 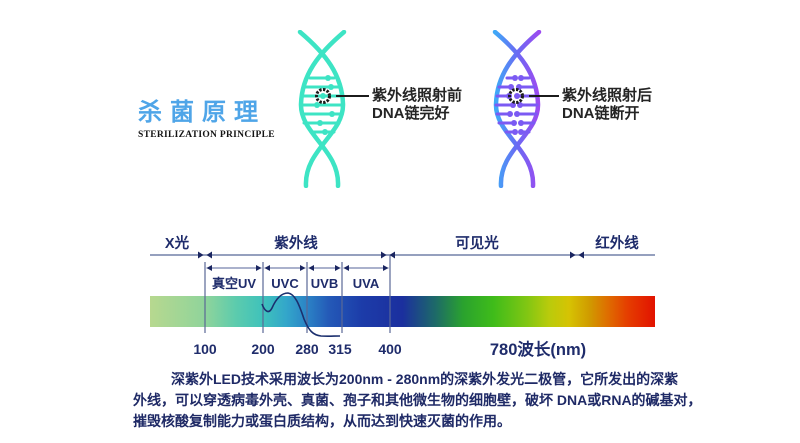 What do you see at coordinates (477, 243) in the screenshot?
I see `band-label-visible: 可见光` at bounding box center [477, 243].